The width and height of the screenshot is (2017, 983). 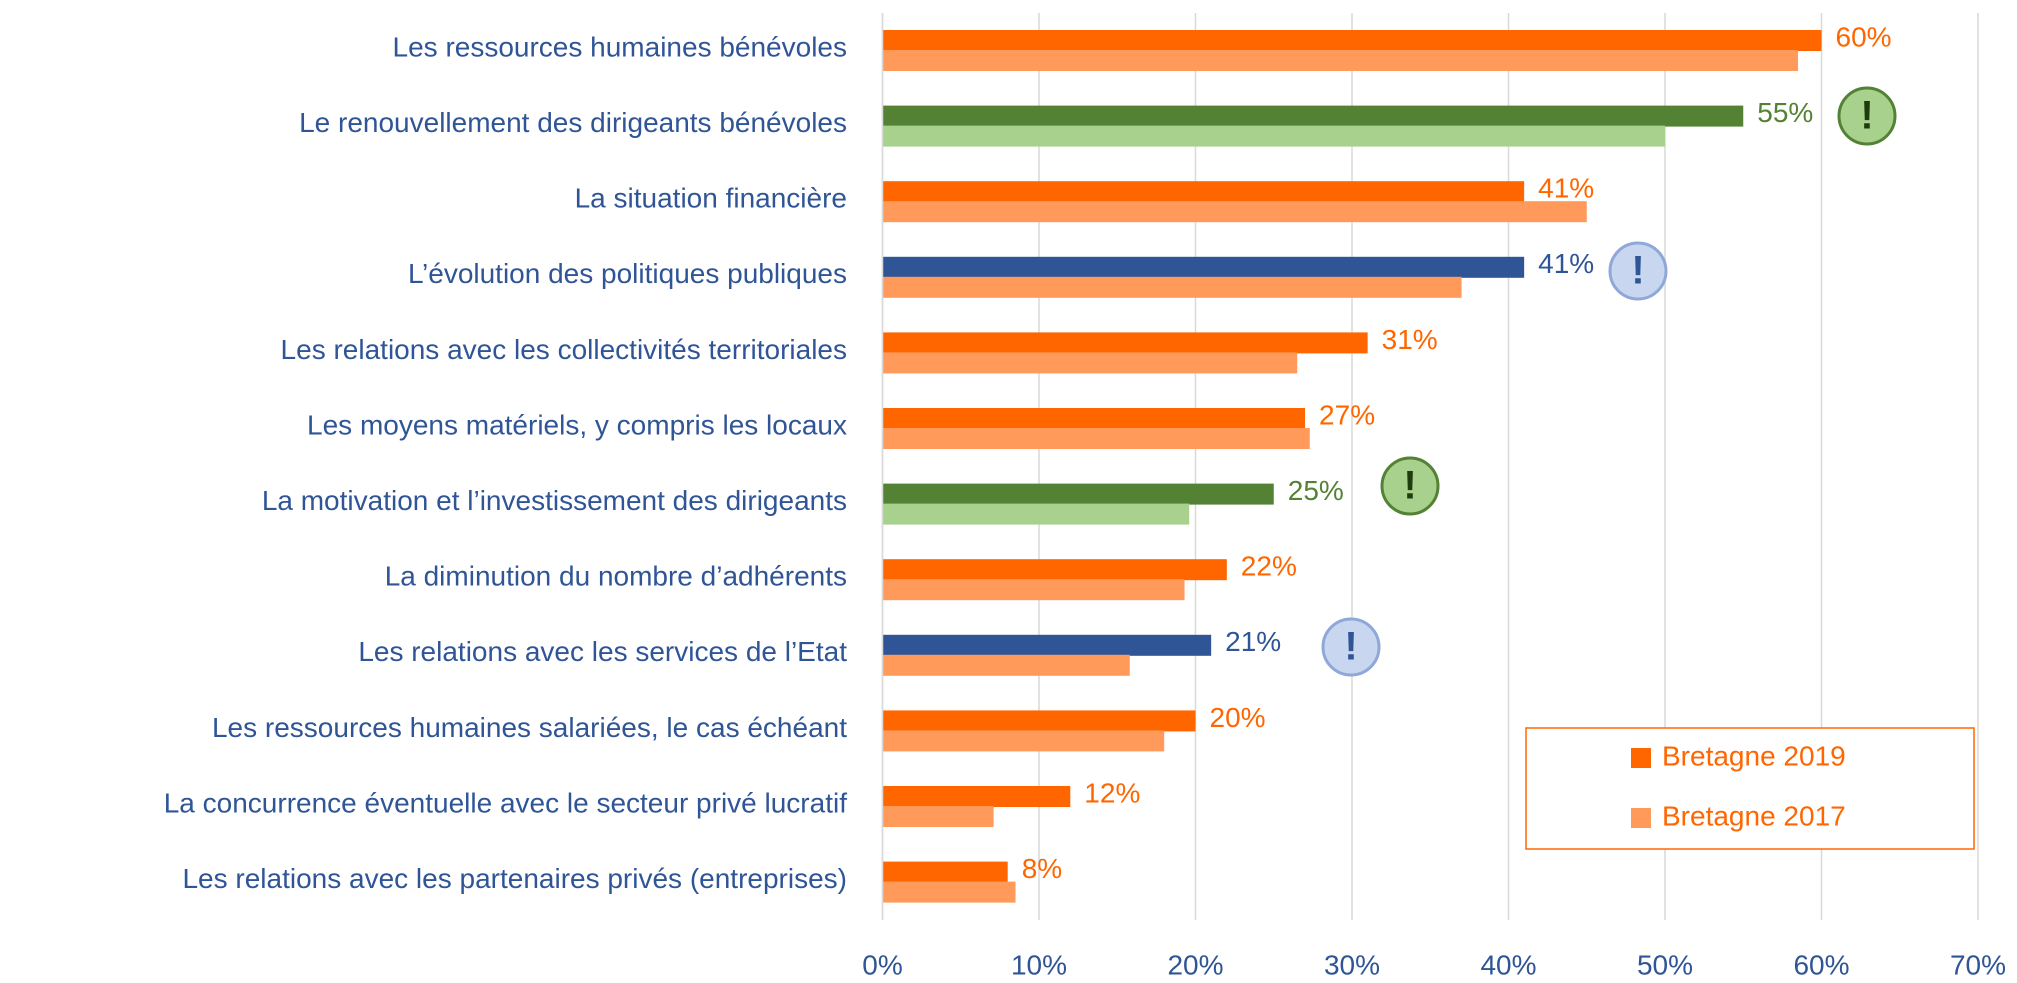 What do you see at coordinates (1508, 964) in the screenshot?
I see `x-tick-label: 40%` at bounding box center [1508, 964].